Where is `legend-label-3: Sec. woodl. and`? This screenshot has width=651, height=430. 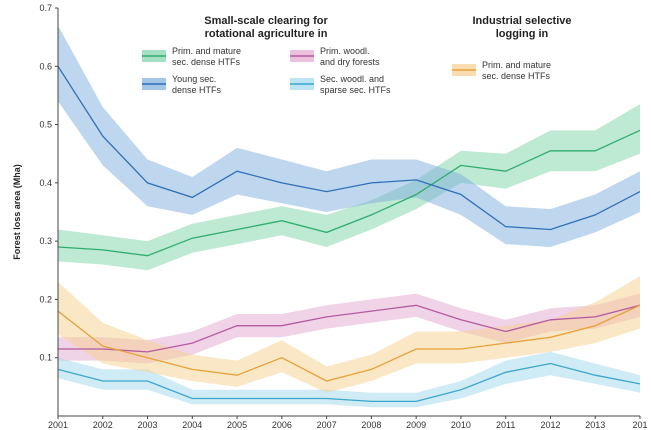 legend-label-3: Sec. woodl. and is located at coordinates (352, 79).